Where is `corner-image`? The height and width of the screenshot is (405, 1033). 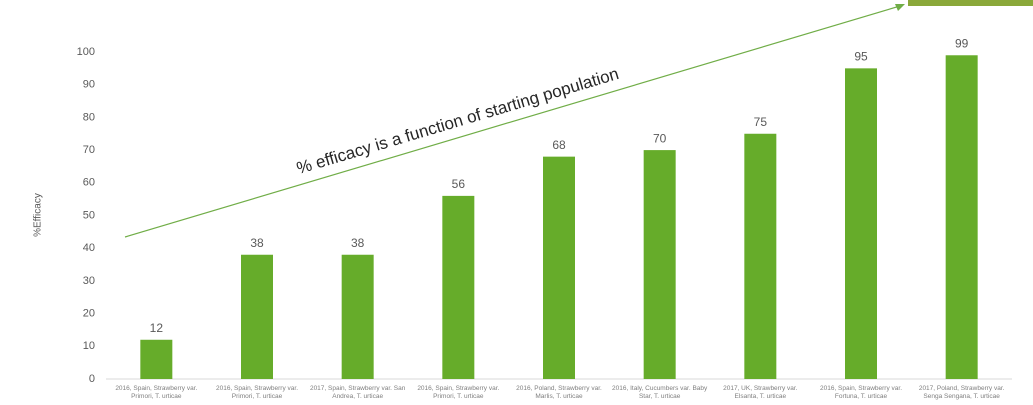 corner-image is located at coordinates (970, 3).